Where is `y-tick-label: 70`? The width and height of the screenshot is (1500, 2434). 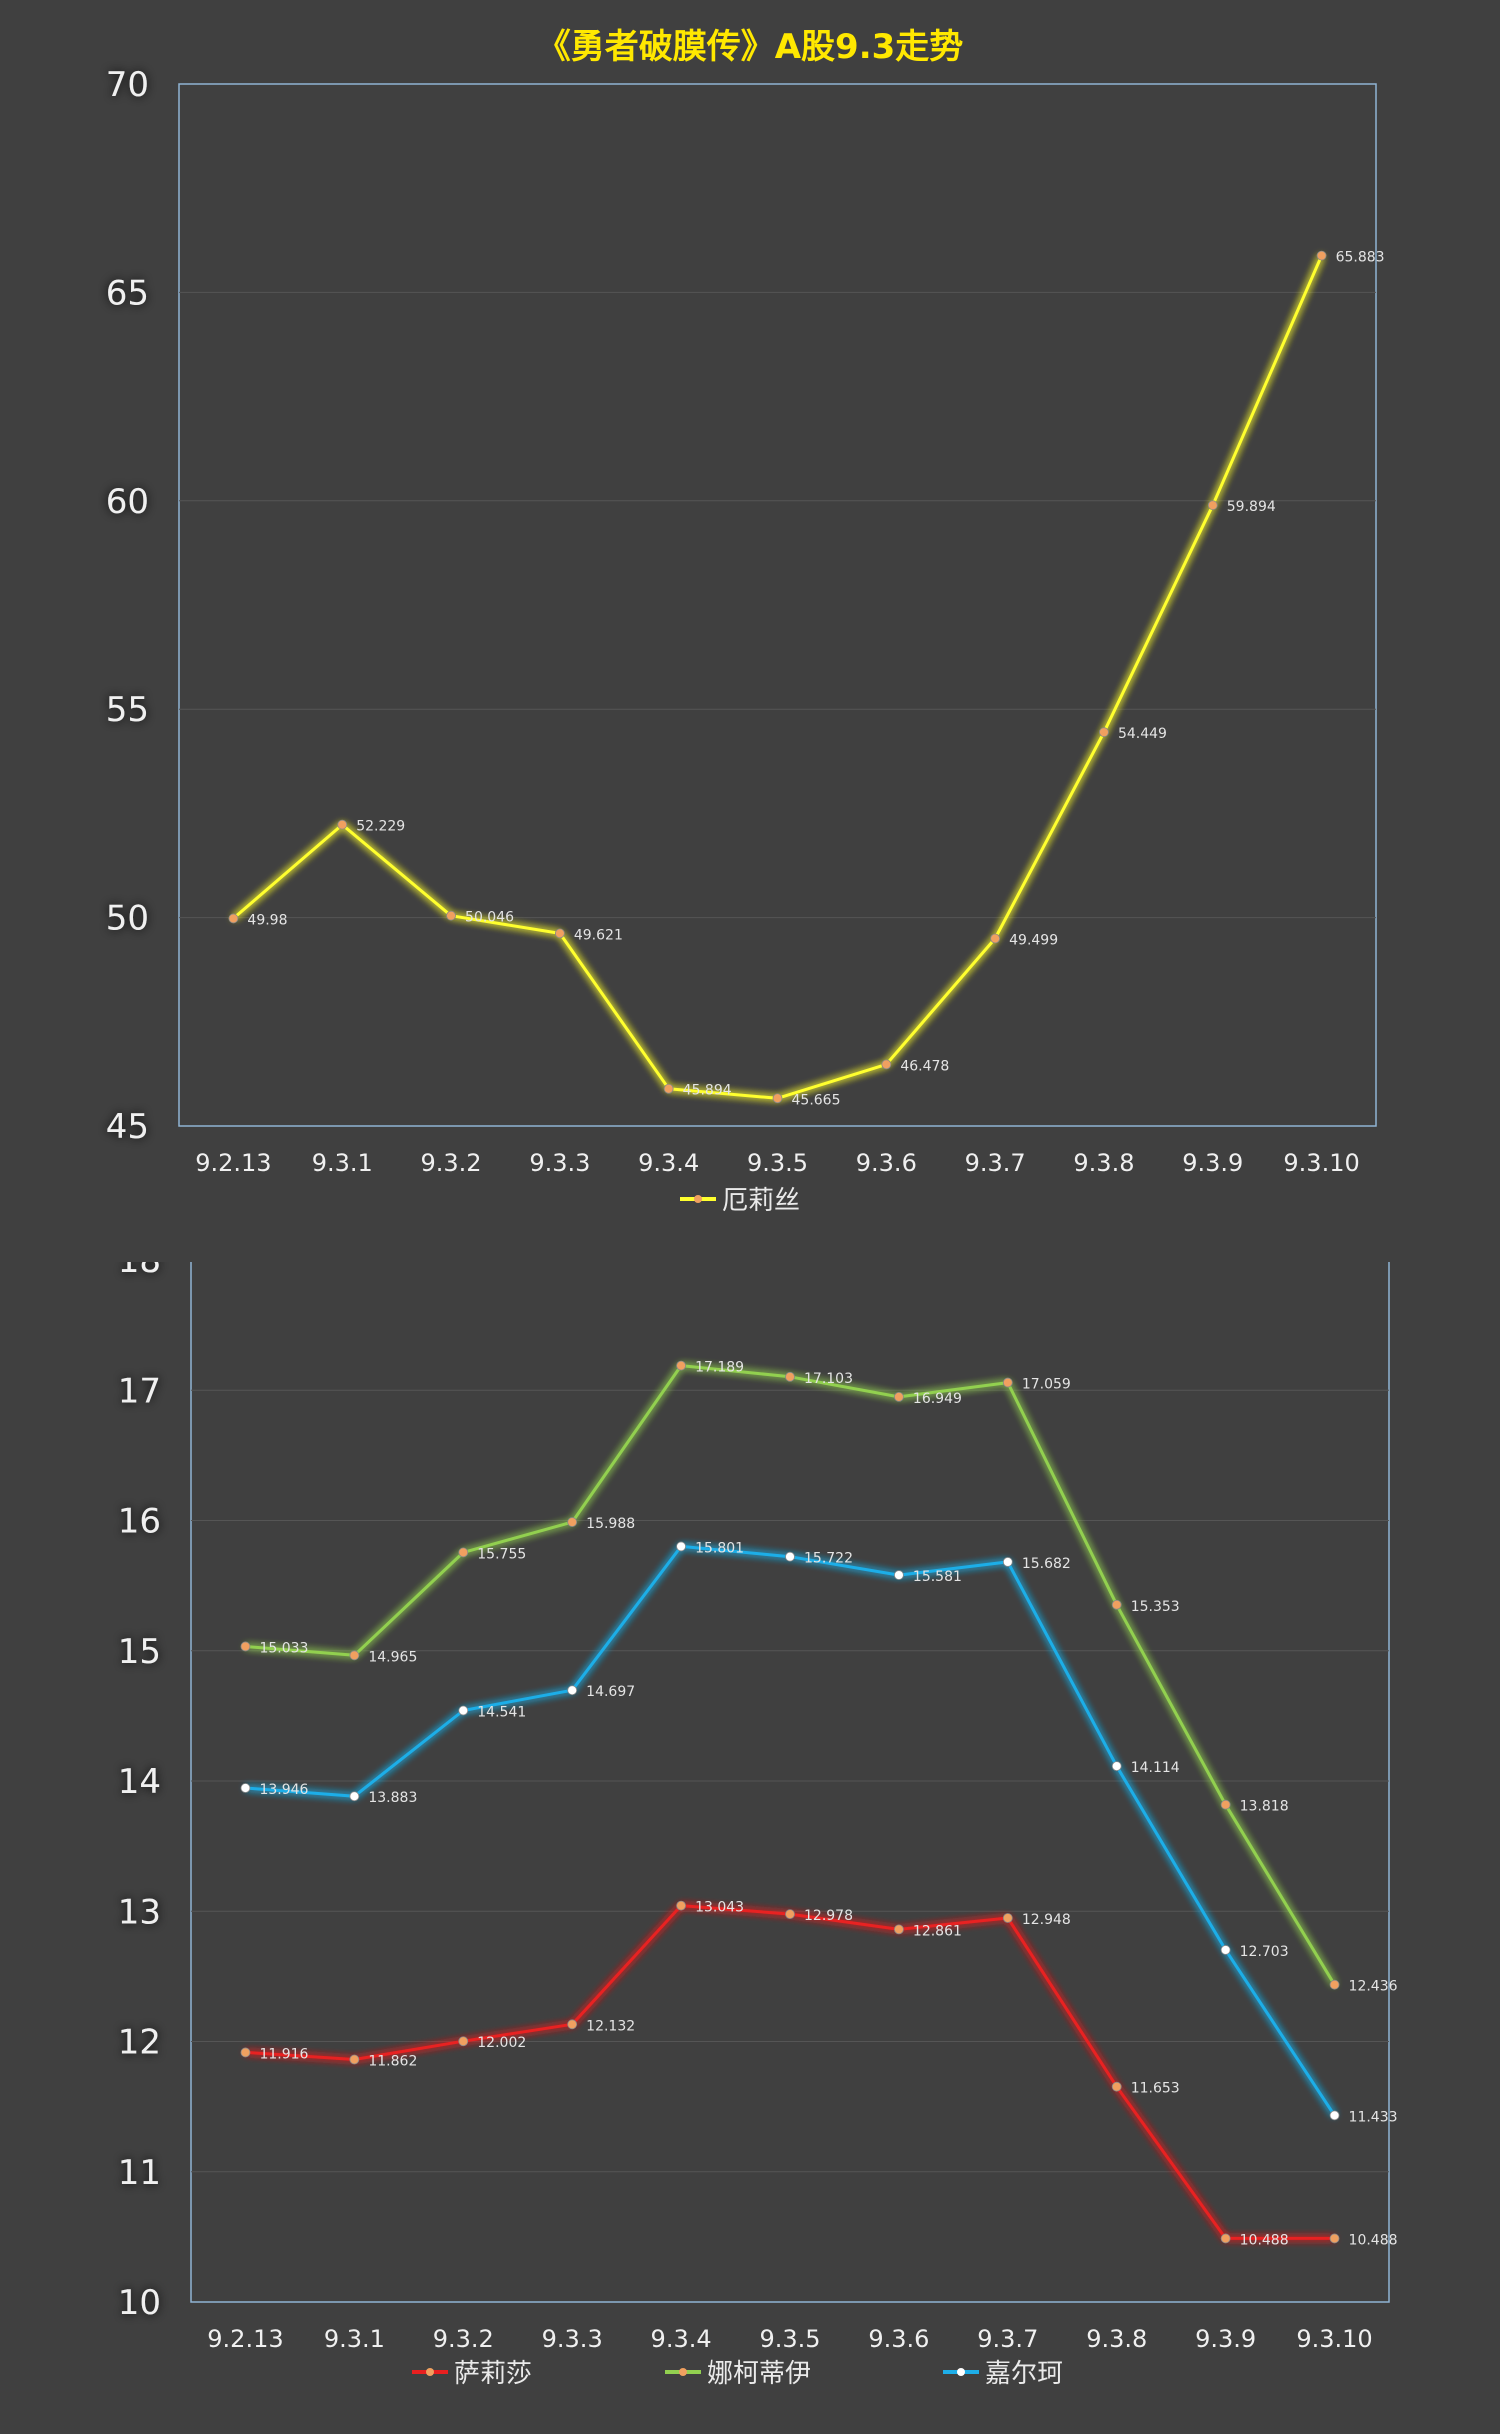 y-tick-label: 70 is located at coordinates (127, 85).